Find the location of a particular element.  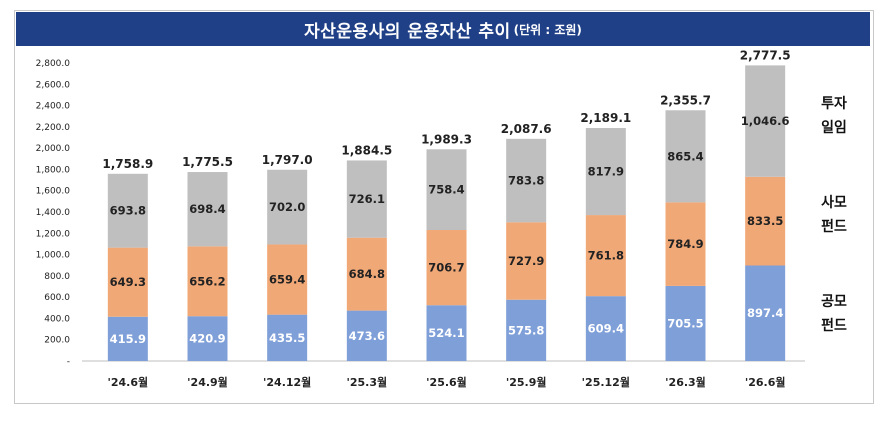

y-tick-label: 800.0 is located at coordinates (57, 277).